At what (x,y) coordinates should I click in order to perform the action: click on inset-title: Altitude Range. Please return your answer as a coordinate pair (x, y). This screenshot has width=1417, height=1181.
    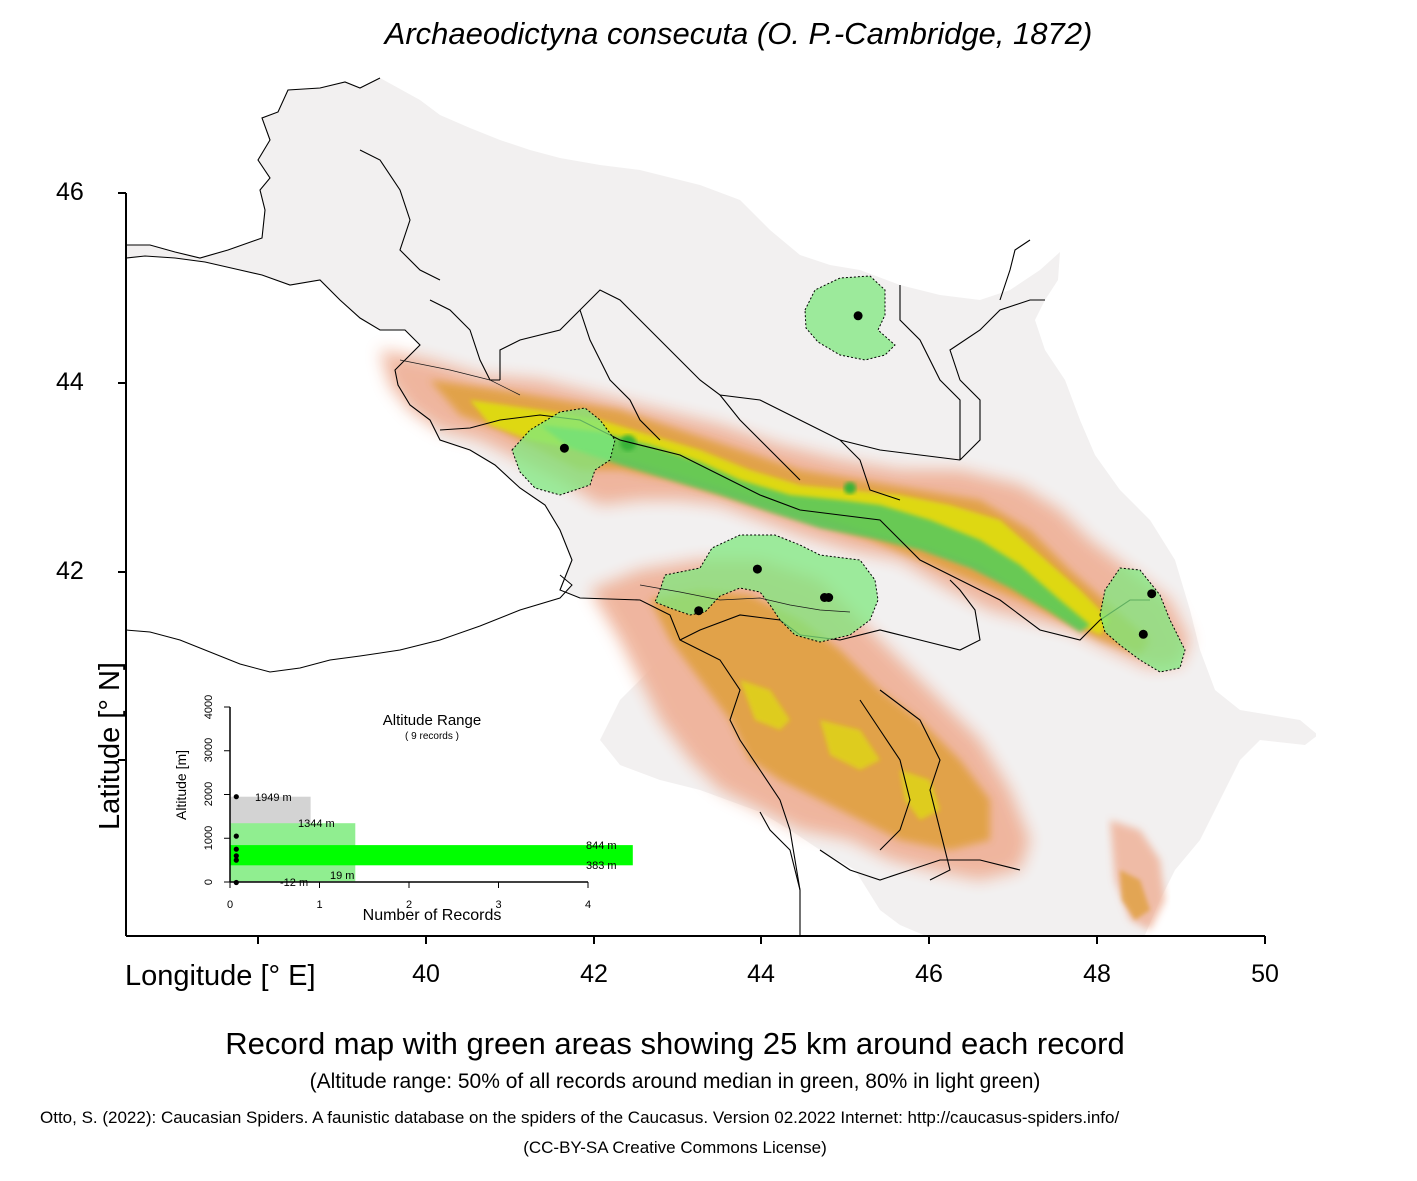
    Looking at the image, I should click on (432, 720).